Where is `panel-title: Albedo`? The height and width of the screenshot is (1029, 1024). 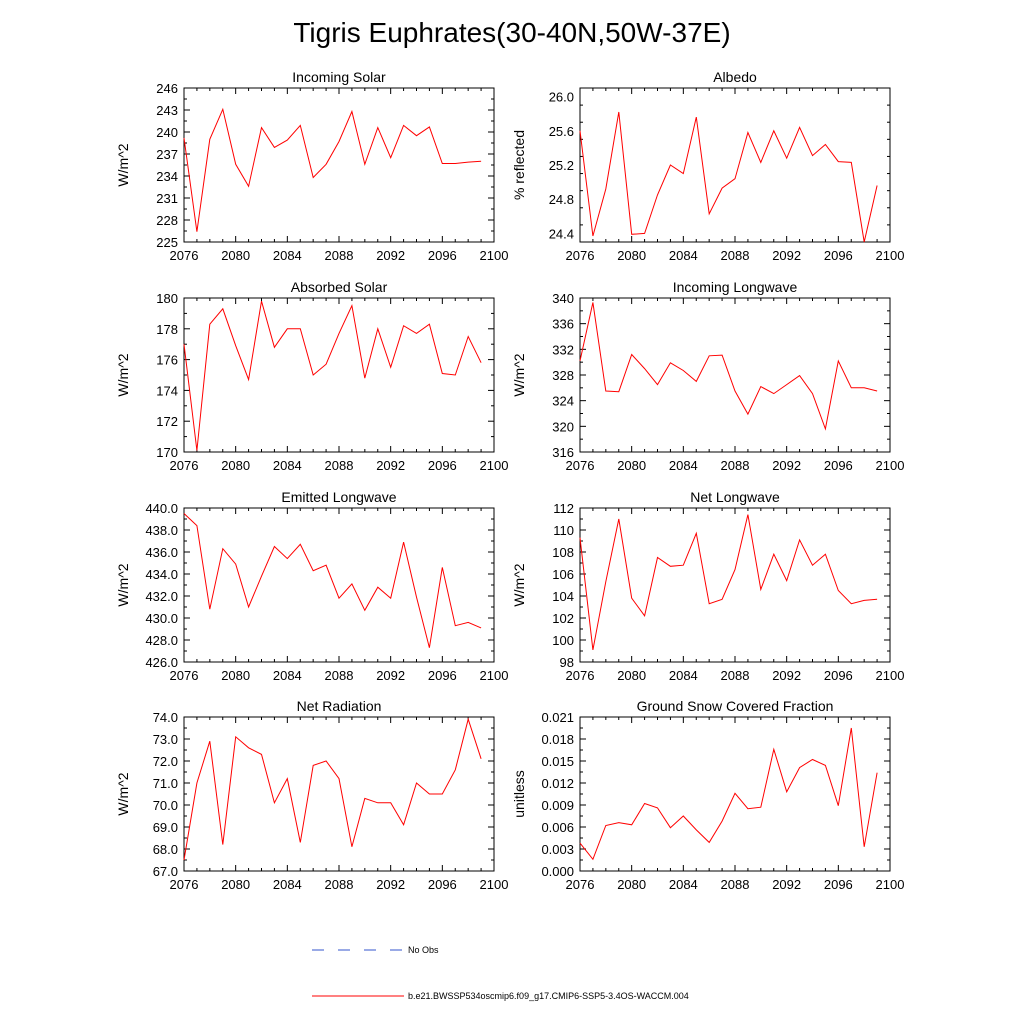
panel-title: Albedo is located at coordinates (735, 77).